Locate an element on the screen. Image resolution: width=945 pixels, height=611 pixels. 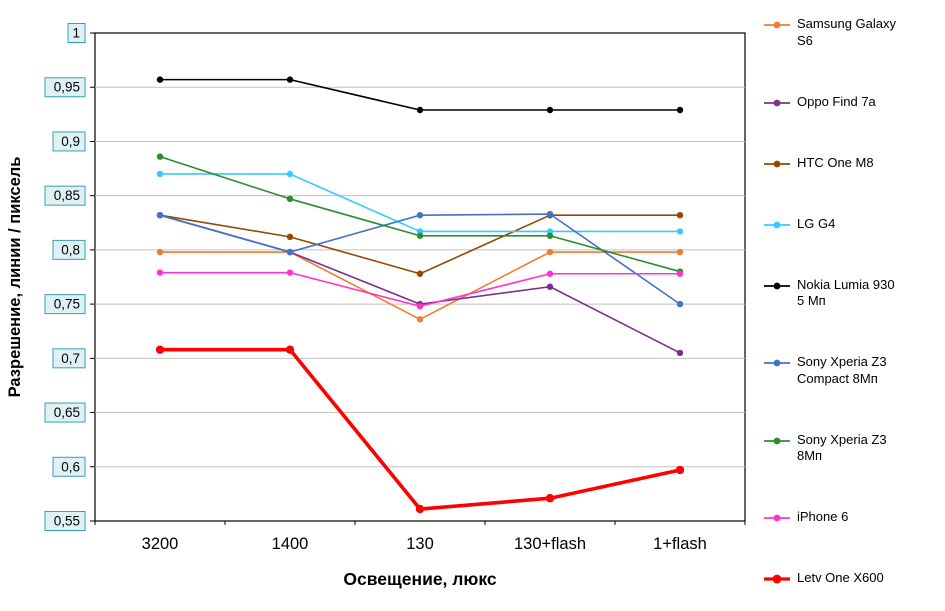
legend-item: Sony Xperia Z3 8Мп is located at coordinates (853, 448).